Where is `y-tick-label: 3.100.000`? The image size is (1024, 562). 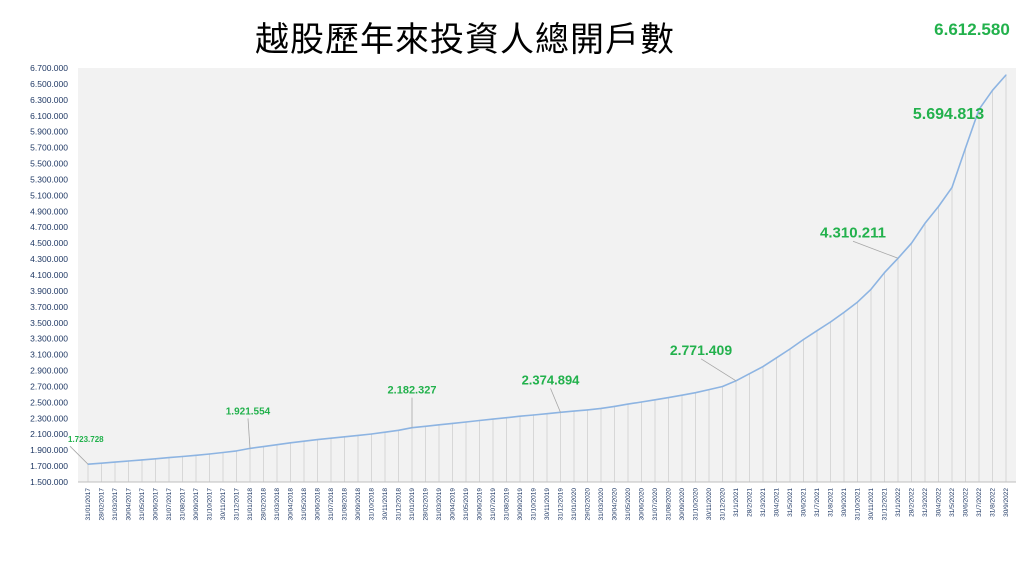
y-tick-label: 3.100.000 is located at coordinates (49, 355).